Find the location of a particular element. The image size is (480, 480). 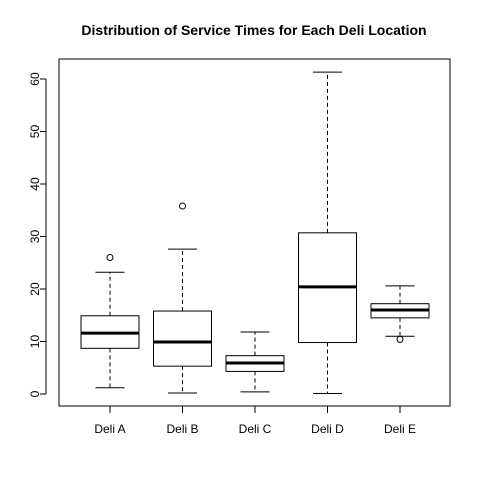

y-tick-label: 50 is located at coordinates (35, 132).